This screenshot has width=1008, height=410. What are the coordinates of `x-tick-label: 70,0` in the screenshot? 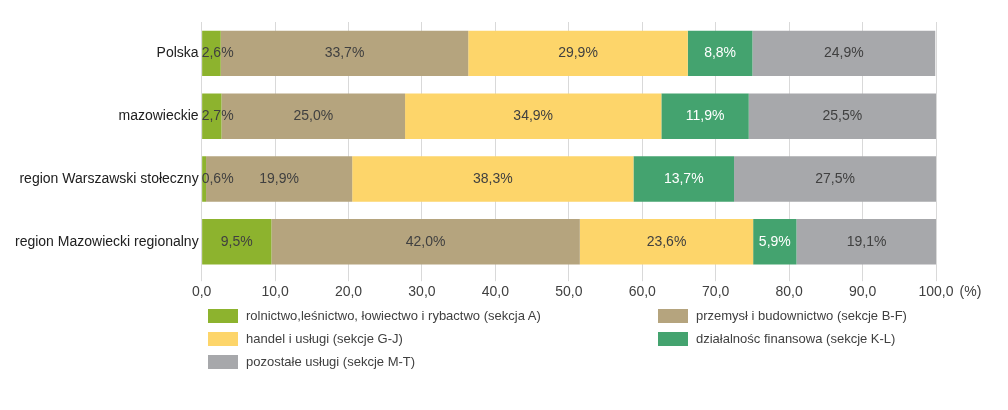 It's located at (716, 291).